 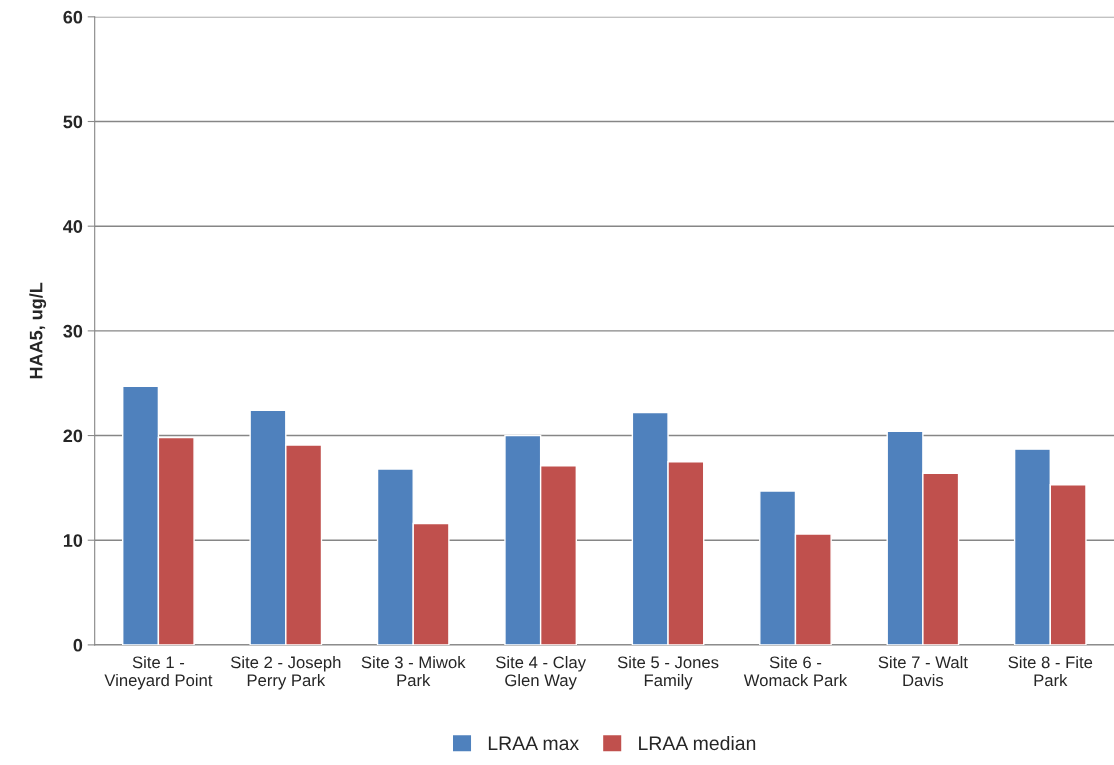 I want to click on x-tick-label: Site 1 - Vineyard Point, so click(x=158, y=673).